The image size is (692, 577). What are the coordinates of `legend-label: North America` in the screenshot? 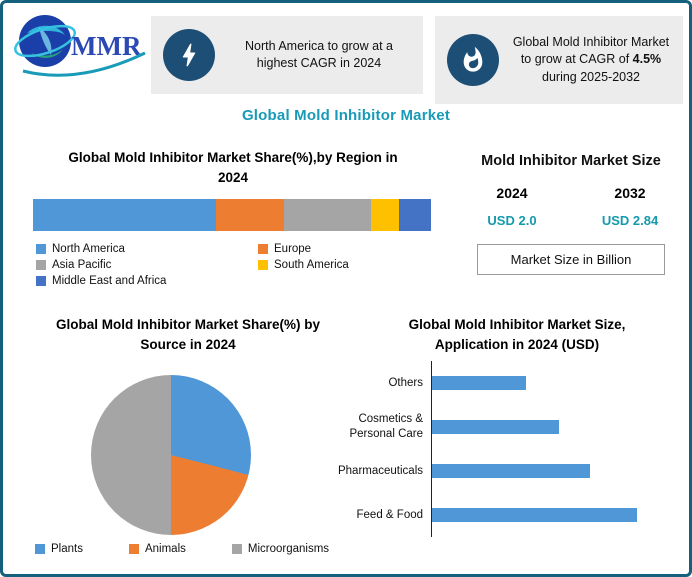 It's located at (88, 249).